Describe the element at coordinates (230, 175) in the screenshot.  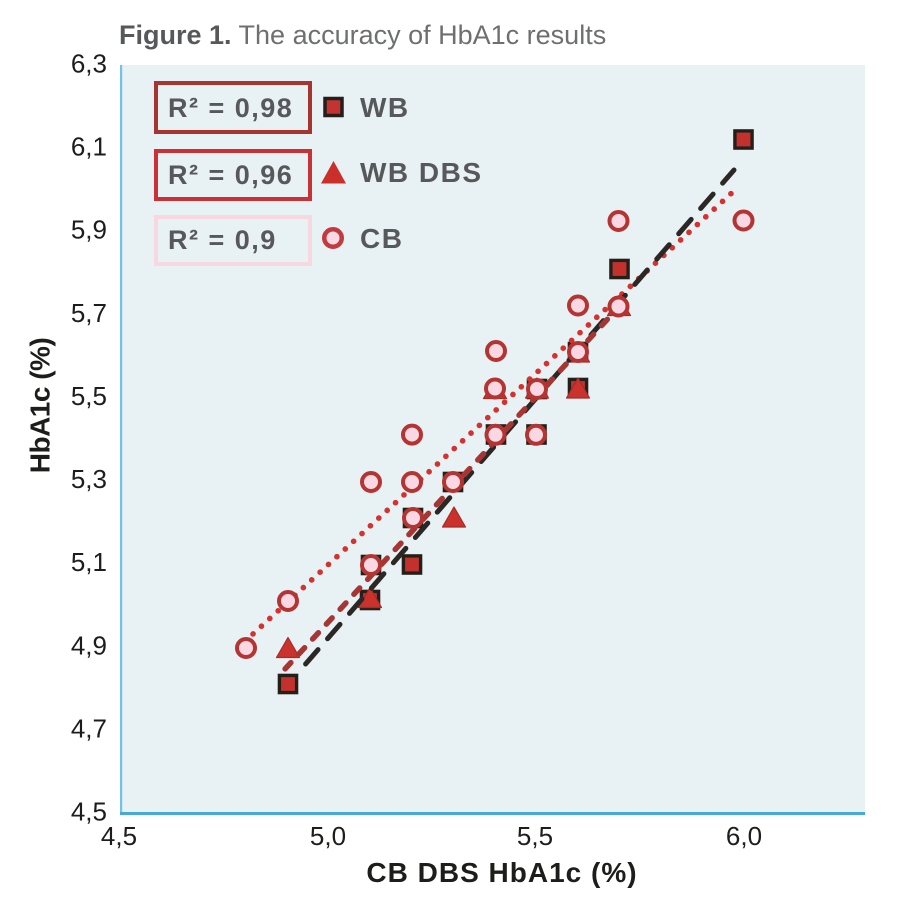
I see `svg-text: R² = 0,96` at that location.